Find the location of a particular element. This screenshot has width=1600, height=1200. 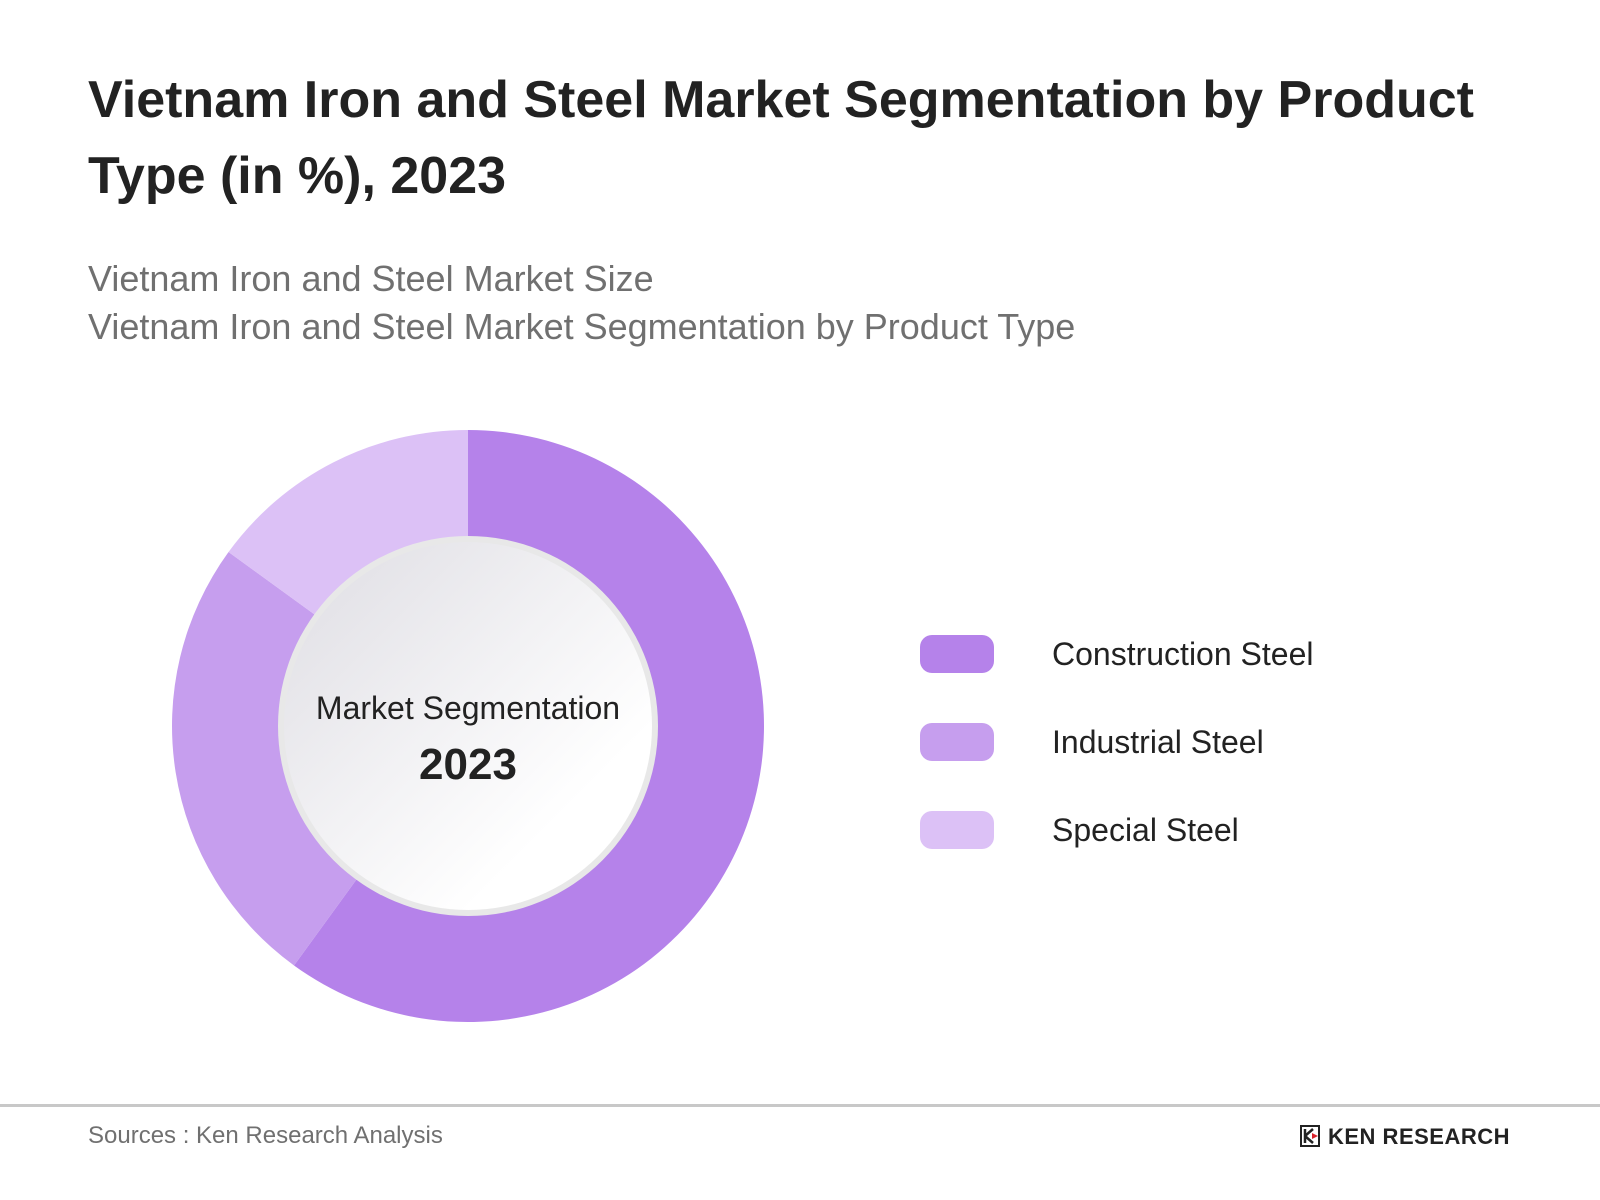

center-disc is located at coordinates (468, 726).